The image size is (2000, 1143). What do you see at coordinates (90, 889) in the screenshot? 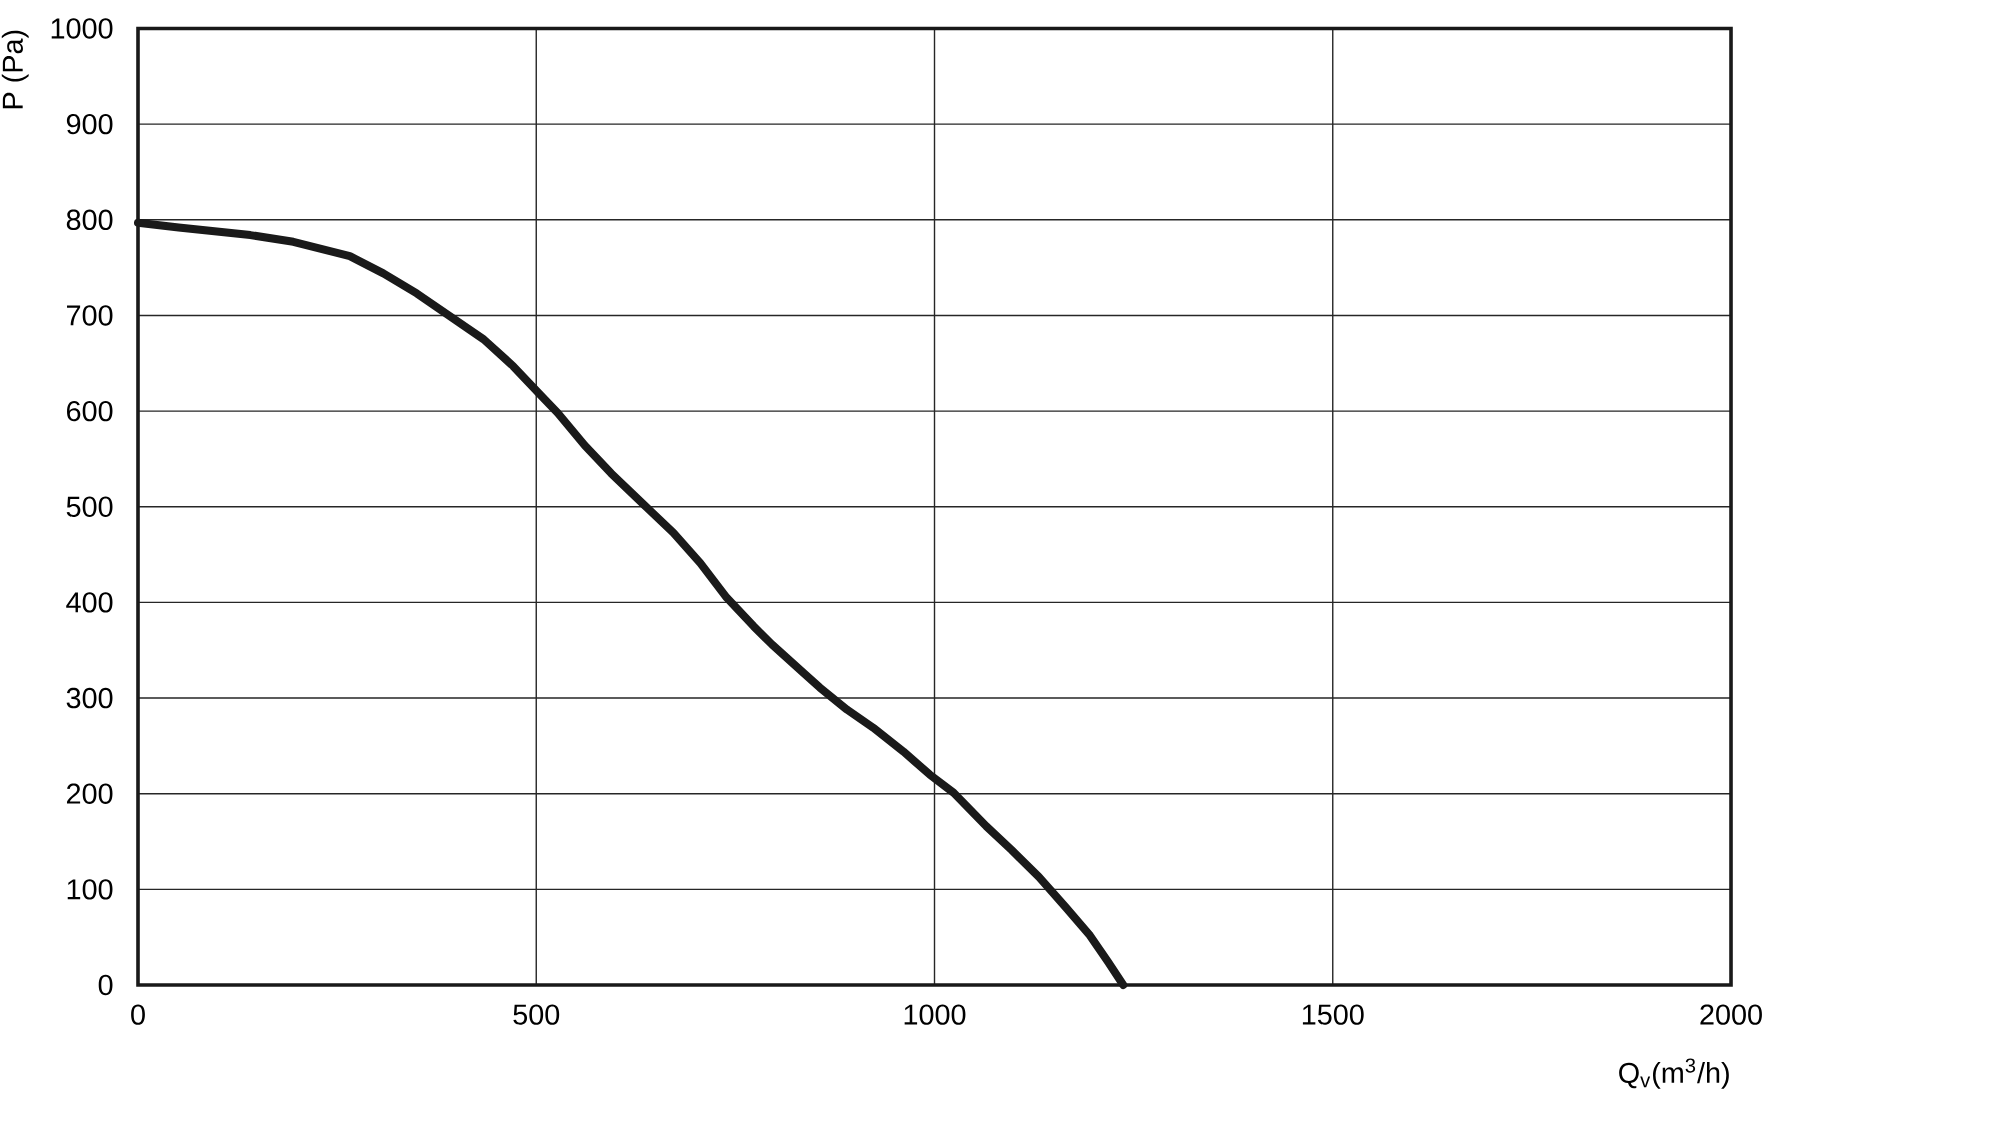
I see `y-tick-label: 100` at bounding box center [90, 889].